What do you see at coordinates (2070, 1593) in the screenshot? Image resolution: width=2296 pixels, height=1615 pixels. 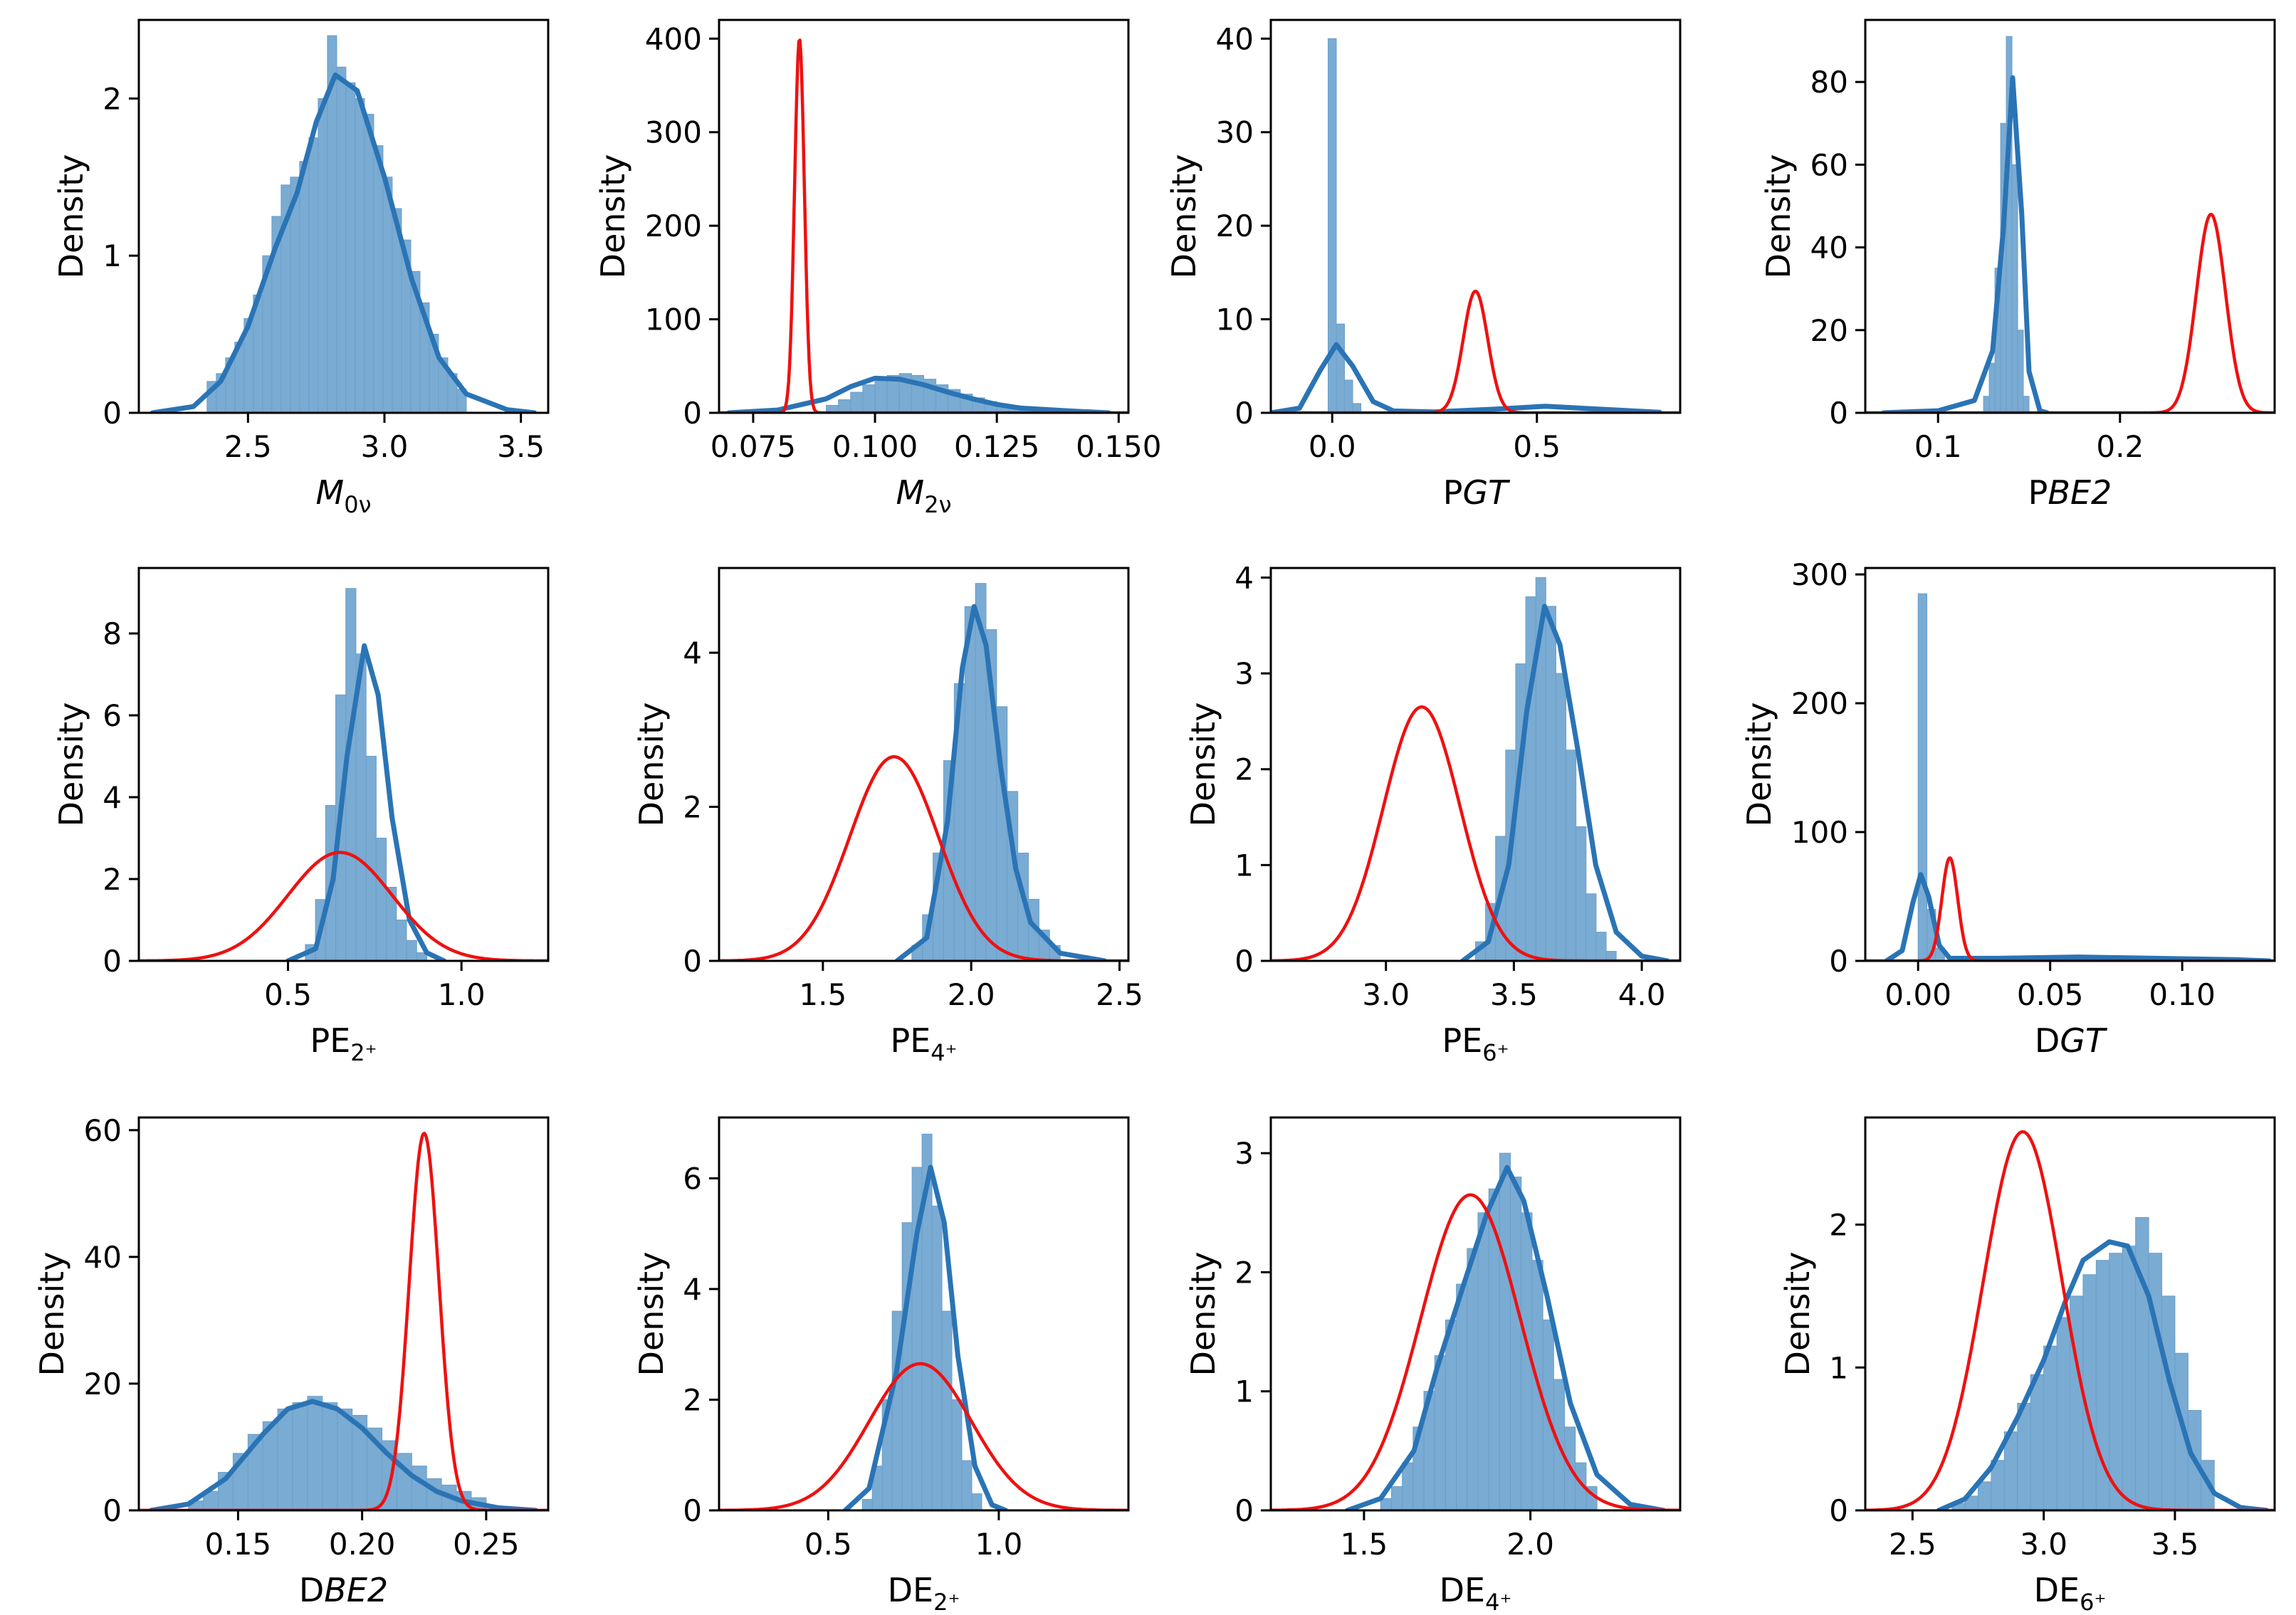 I see `x-axis-label: DE6⁺` at bounding box center [2070, 1593].